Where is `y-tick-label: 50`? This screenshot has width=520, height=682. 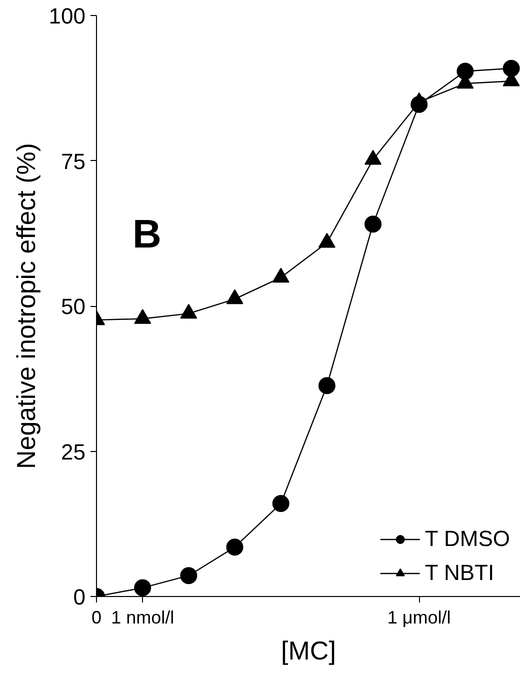 y-tick-label: 50 is located at coordinates (73, 306).